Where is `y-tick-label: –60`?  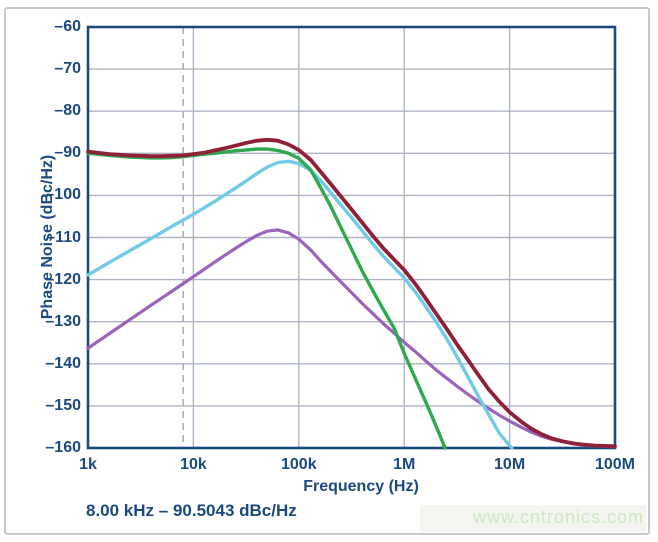
y-tick-label: –60 is located at coordinates (67, 26).